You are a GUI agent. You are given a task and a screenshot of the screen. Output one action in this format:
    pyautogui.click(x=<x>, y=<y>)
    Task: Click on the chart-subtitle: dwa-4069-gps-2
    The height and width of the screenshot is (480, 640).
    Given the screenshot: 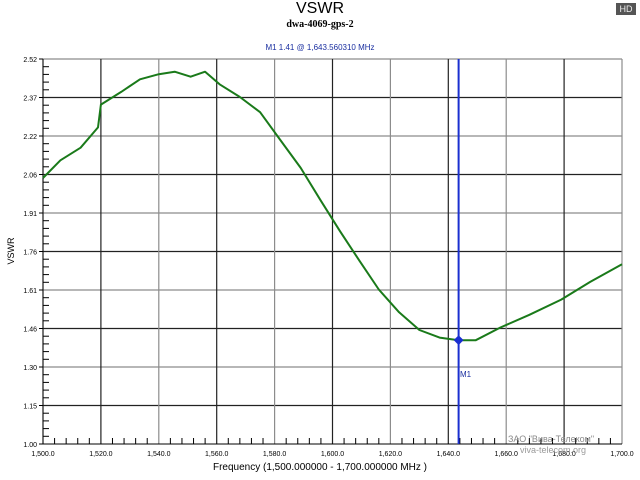 What is the action you would take?
    pyautogui.click(x=320, y=24)
    